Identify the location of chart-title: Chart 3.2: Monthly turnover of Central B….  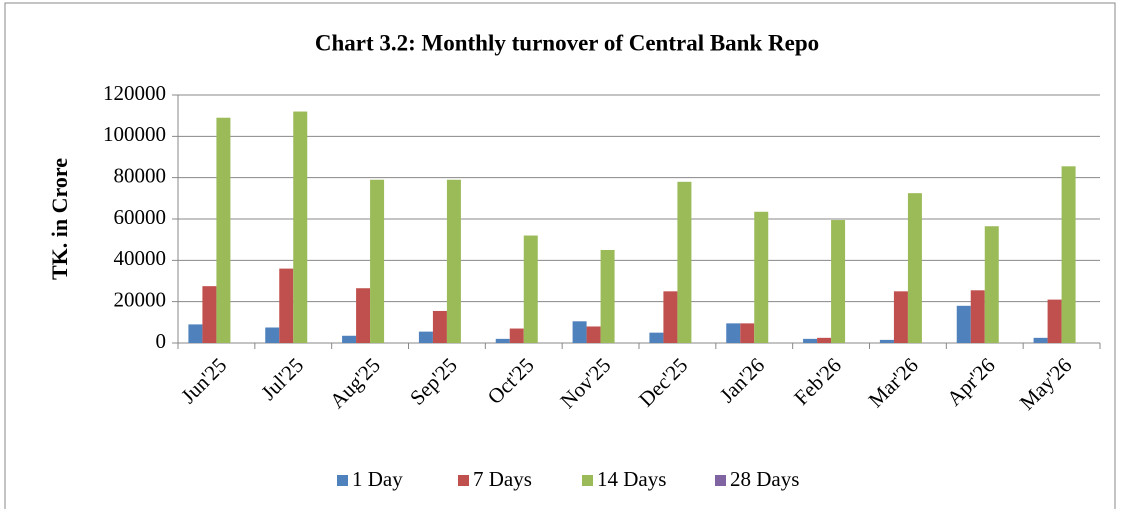
(567, 42).